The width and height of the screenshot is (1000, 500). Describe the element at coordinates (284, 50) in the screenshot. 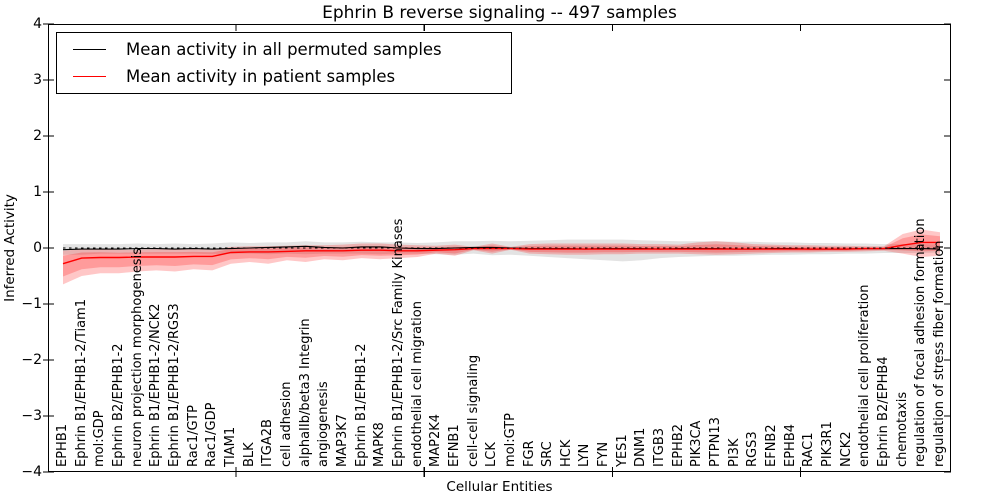

I see `legend-label-permuted: Mean activity in all permuted samples` at that location.